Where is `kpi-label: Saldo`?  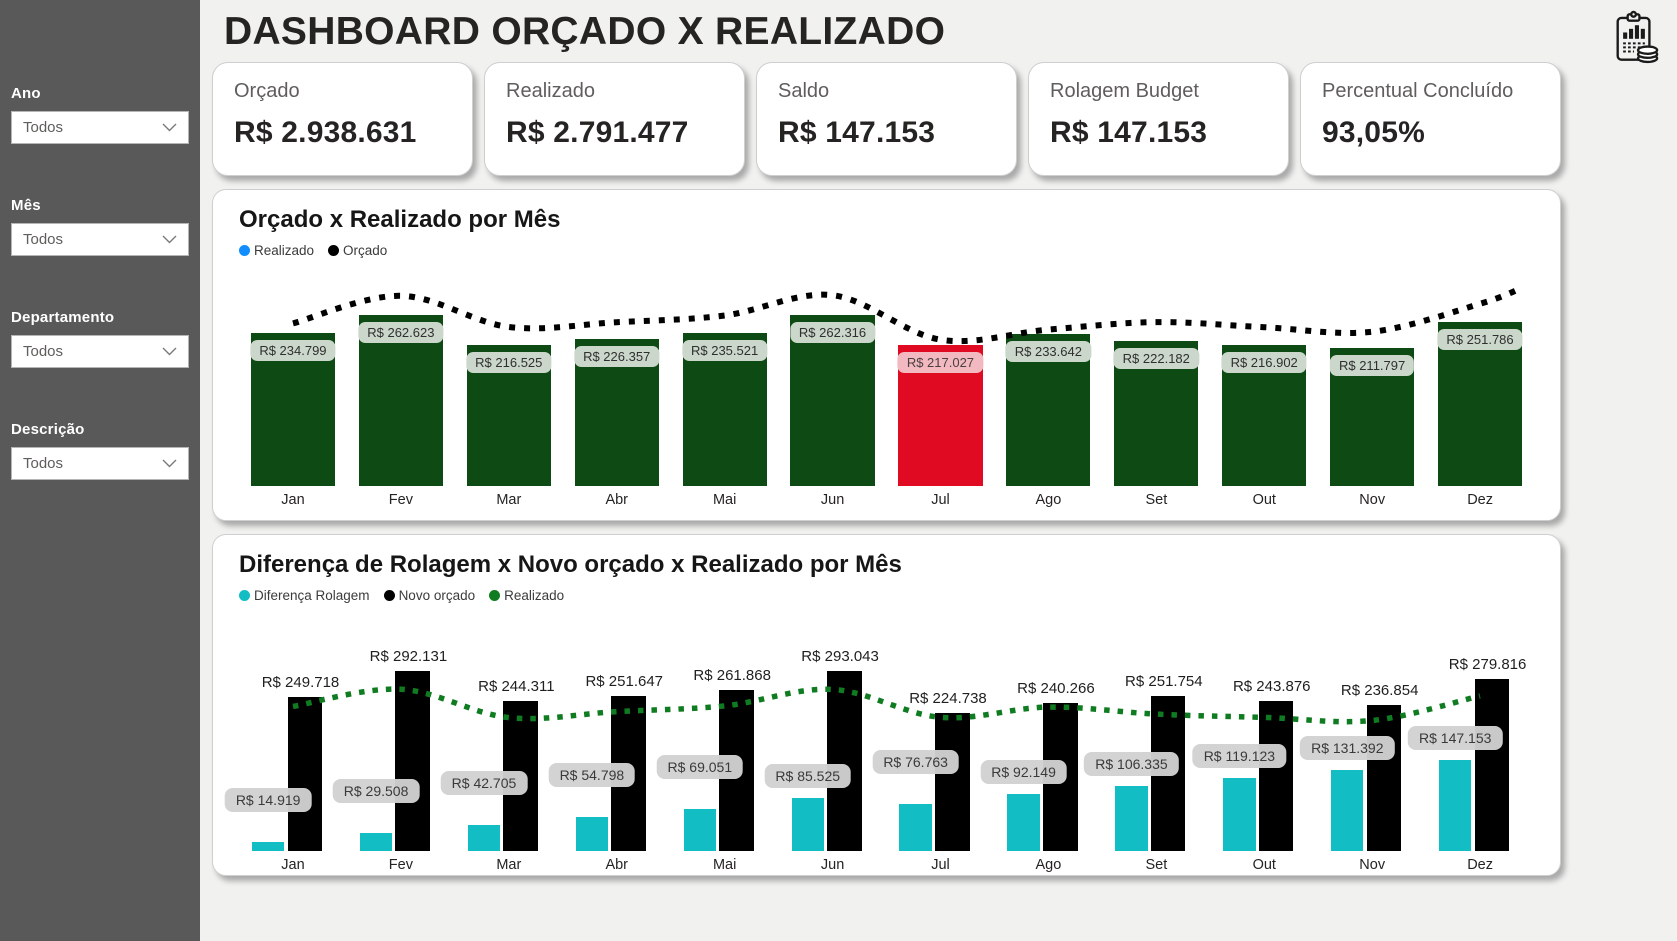
kpi-label: Saldo is located at coordinates (804, 91).